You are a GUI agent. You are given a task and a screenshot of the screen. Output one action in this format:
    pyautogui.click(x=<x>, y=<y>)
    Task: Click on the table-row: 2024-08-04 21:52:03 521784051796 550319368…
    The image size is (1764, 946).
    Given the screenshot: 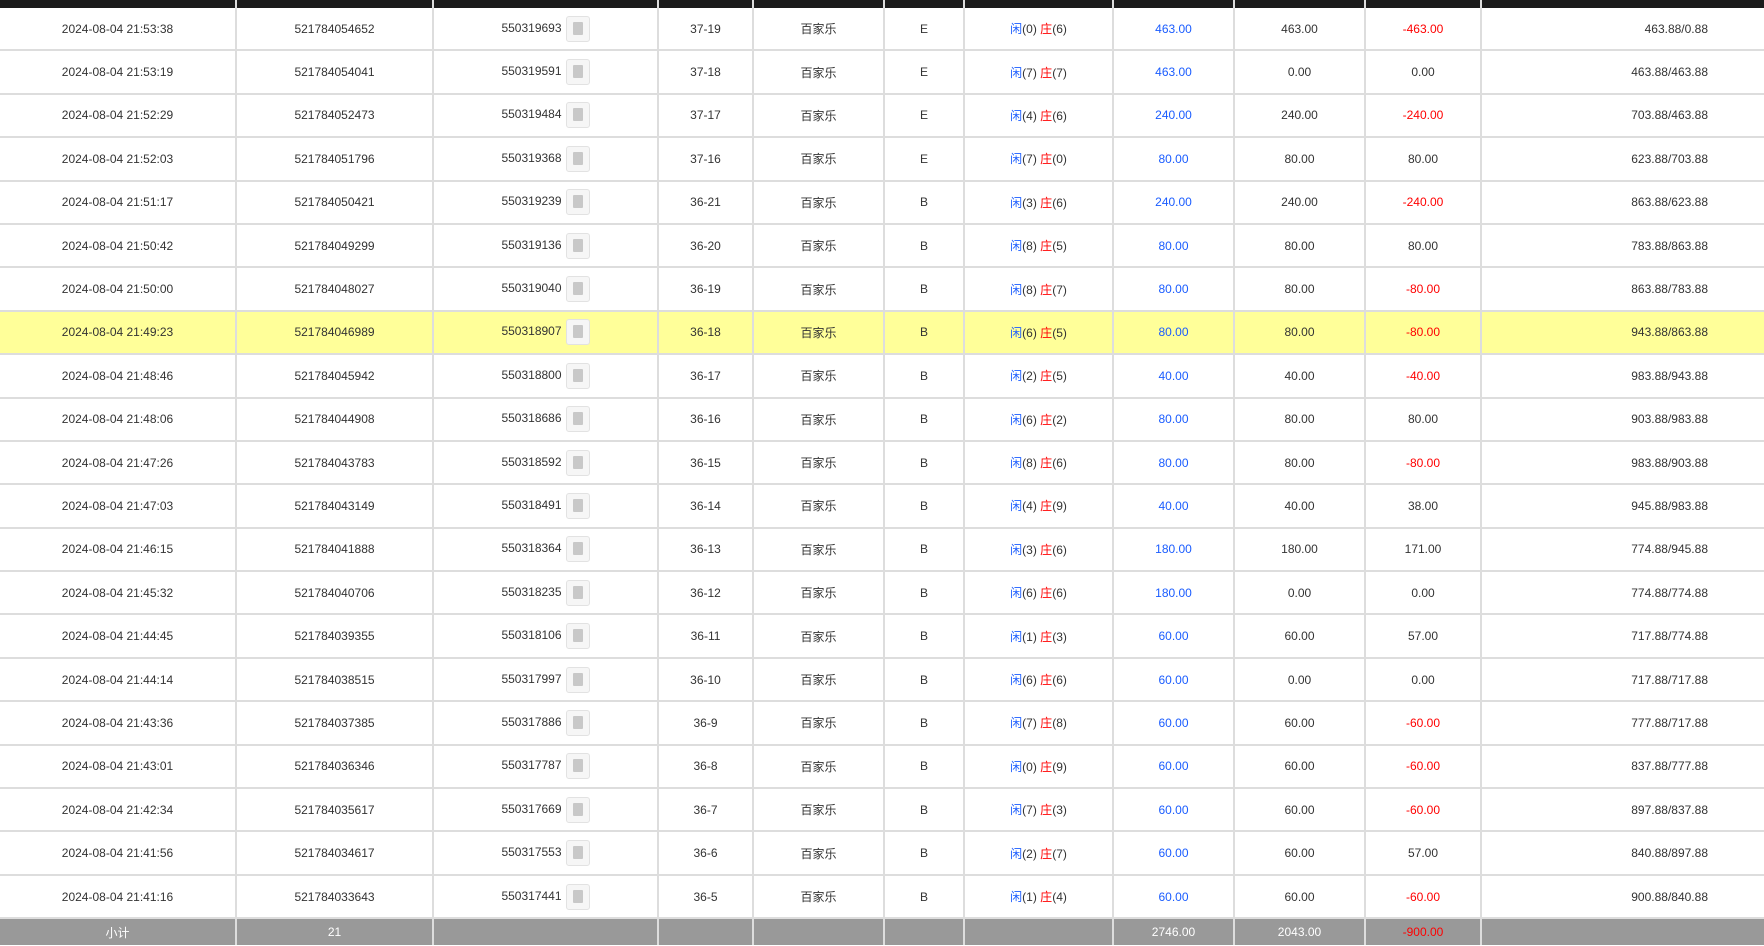 What is the action you would take?
    pyautogui.click(x=882, y=159)
    